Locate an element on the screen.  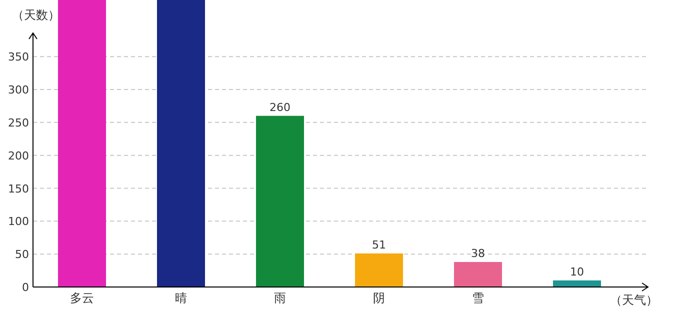
data-label: 51 is located at coordinates (379, 245).